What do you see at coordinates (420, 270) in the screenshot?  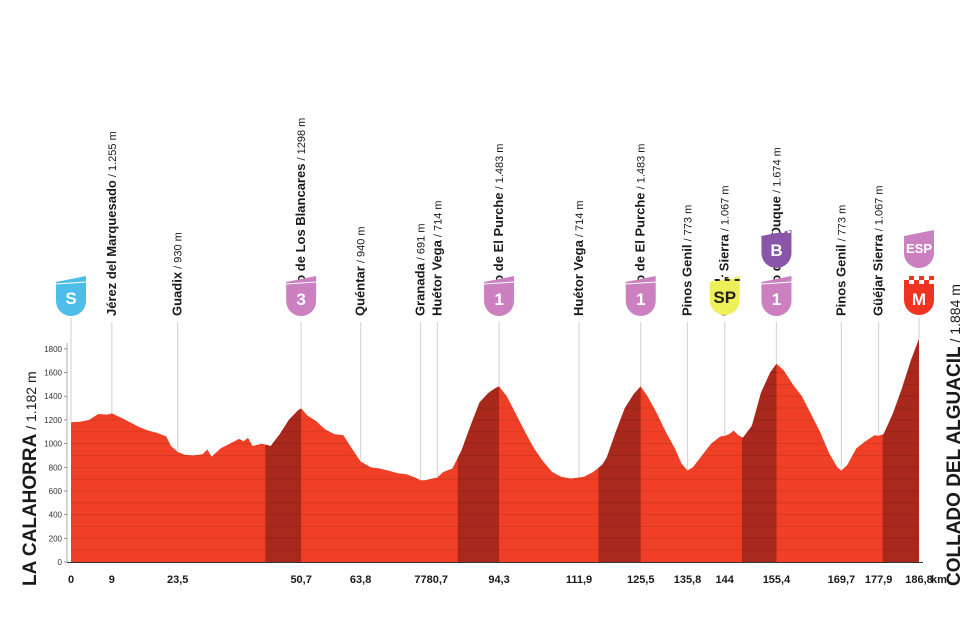 I see `marker-label: Granada / 691 m` at bounding box center [420, 270].